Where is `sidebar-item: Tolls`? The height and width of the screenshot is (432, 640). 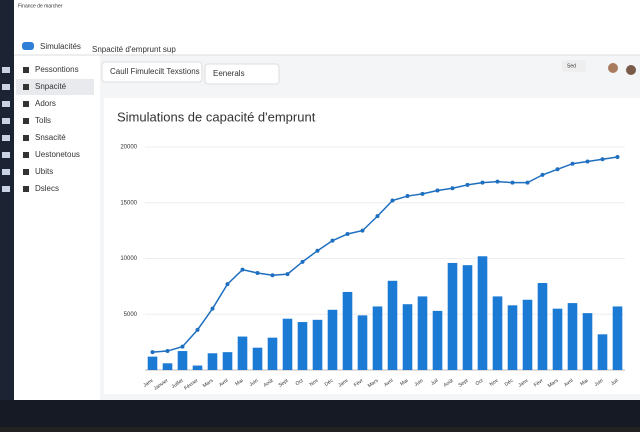
sidebar-item: Tolls is located at coordinates (43, 120).